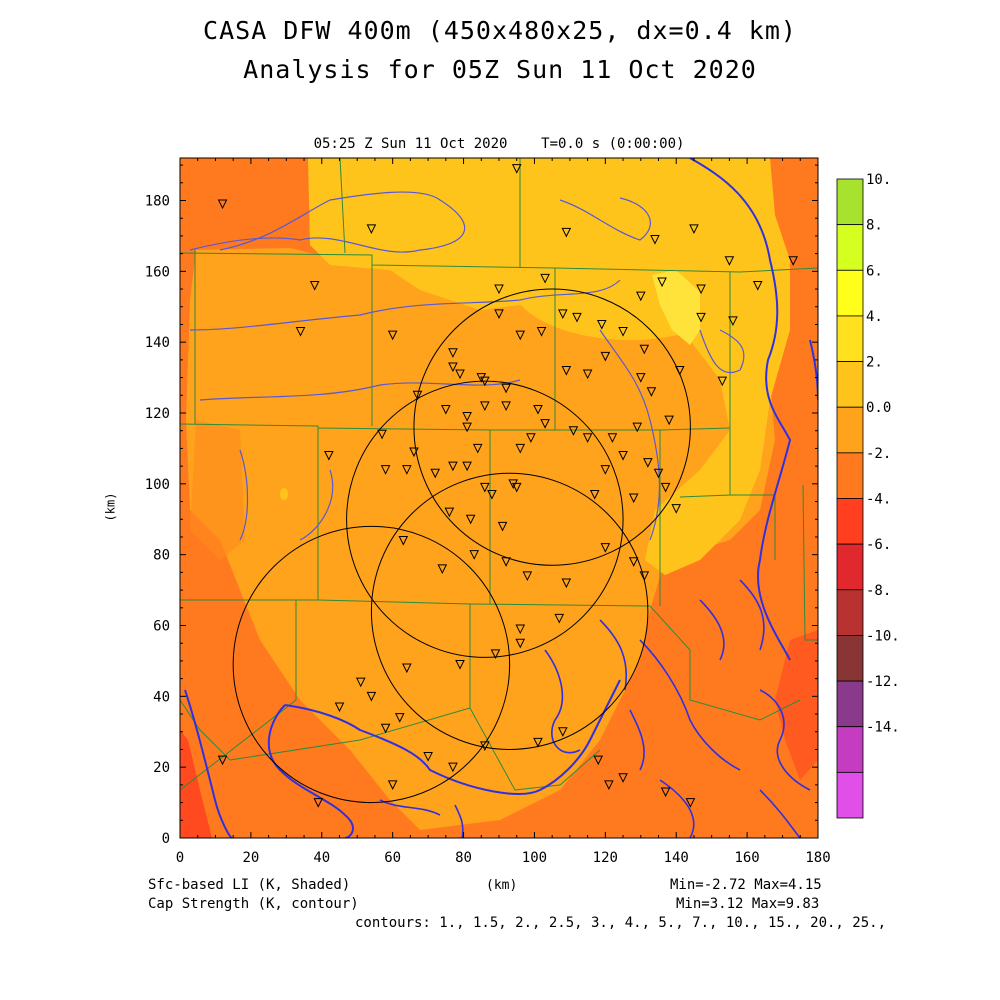 The width and height of the screenshot is (1000, 1000). Describe the element at coordinates (157, 202) in the screenshot. I see `y-tick-label: 180` at that location.